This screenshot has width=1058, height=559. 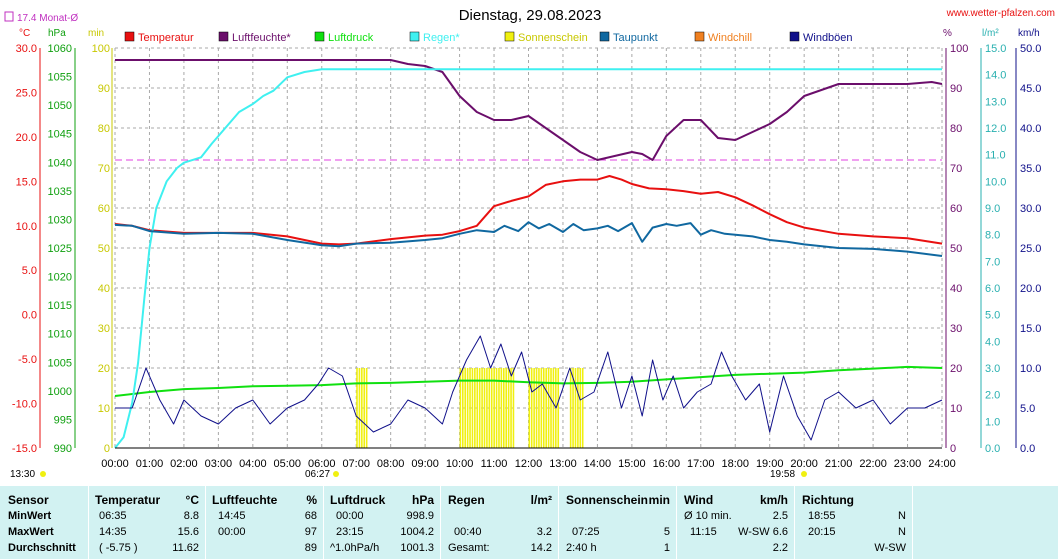 I want to click on wind-tick-label: 10.0, so click(x=1030, y=369).